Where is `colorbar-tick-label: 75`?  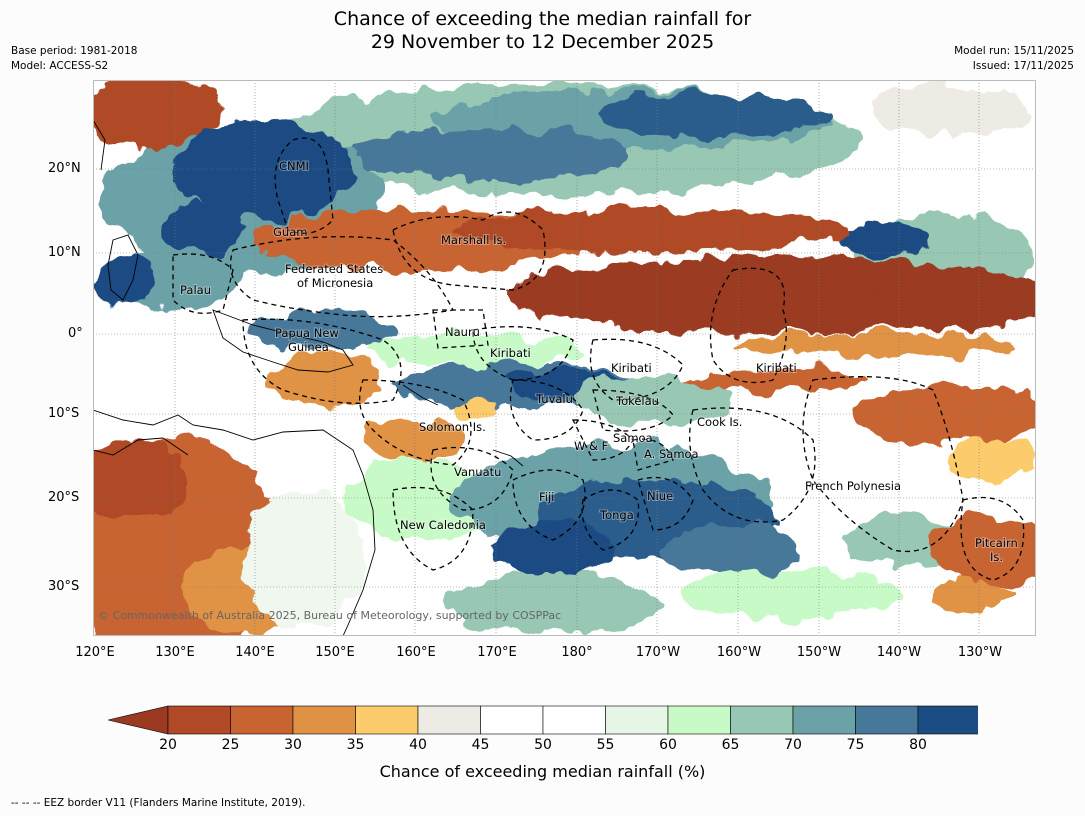
colorbar-tick-label: 75 is located at coordinates (855, 745).